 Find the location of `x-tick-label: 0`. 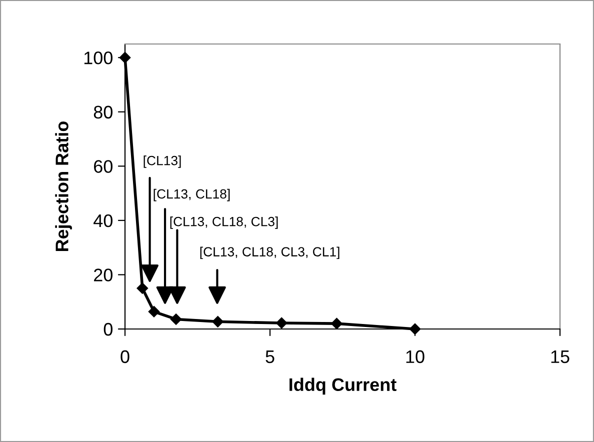

x-tick-label: 0 is located at coordinates (125, 357).